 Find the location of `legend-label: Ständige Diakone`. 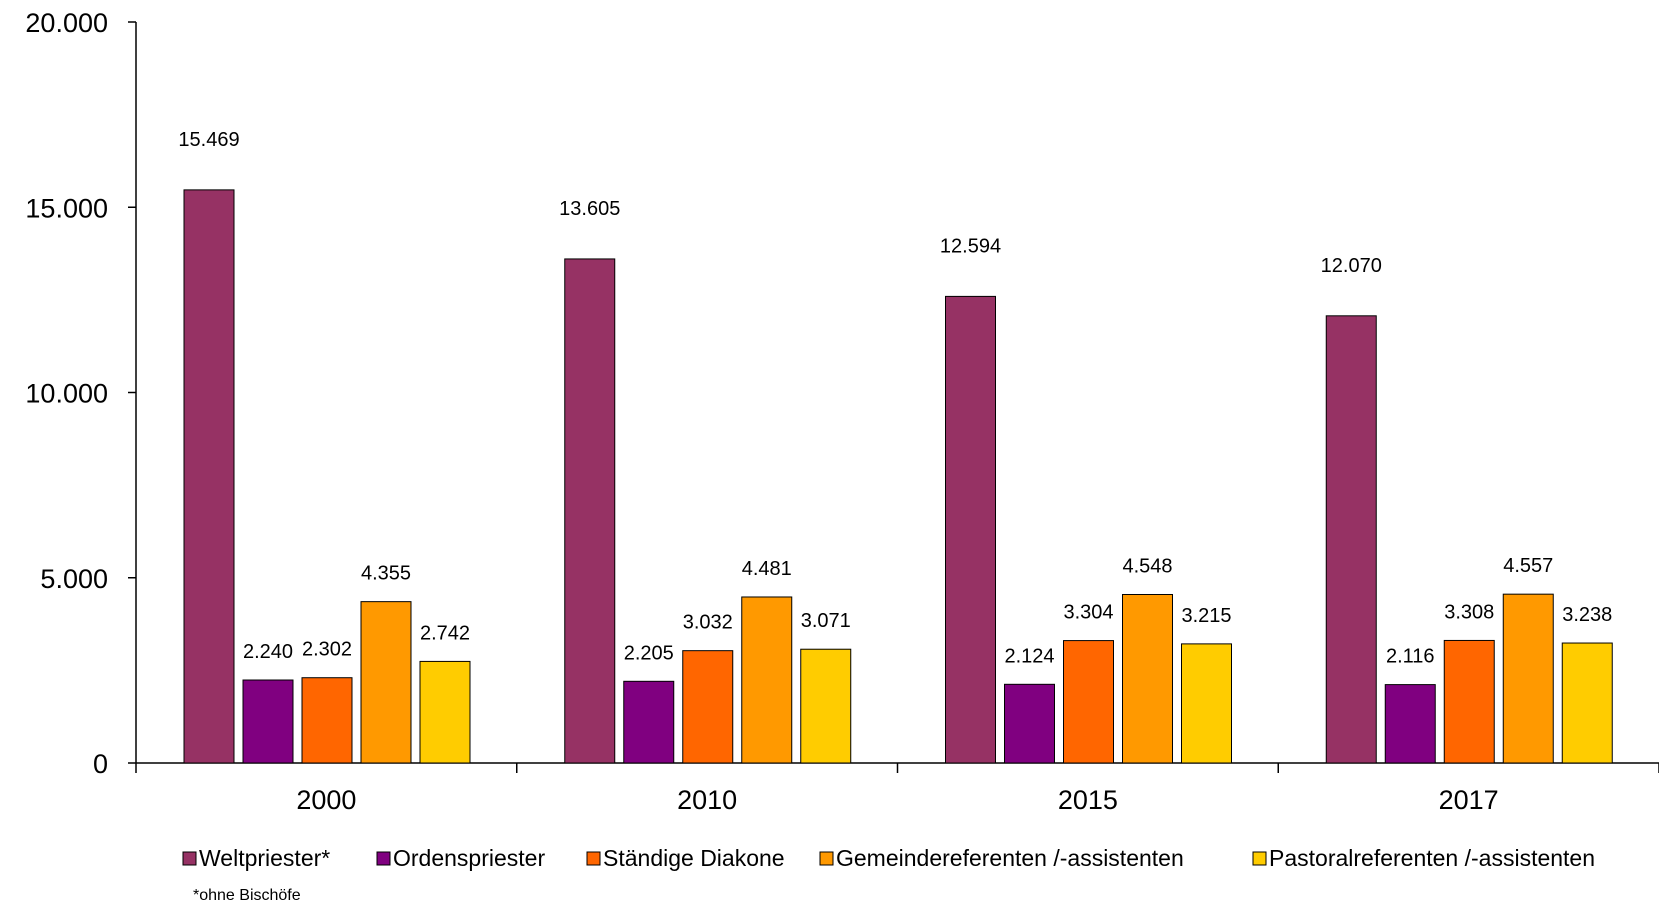

legend-label: Ständige Diakone is located at coordinates (694, 858).